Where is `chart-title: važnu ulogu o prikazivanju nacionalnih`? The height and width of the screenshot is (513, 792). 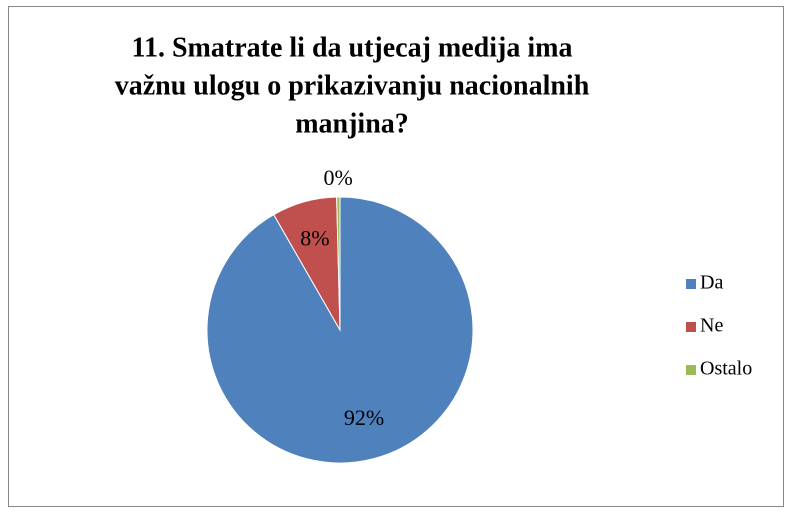
chart-title: važnu ulogu o prikazivanju nacionalnih is located at coordinates (352, 85).